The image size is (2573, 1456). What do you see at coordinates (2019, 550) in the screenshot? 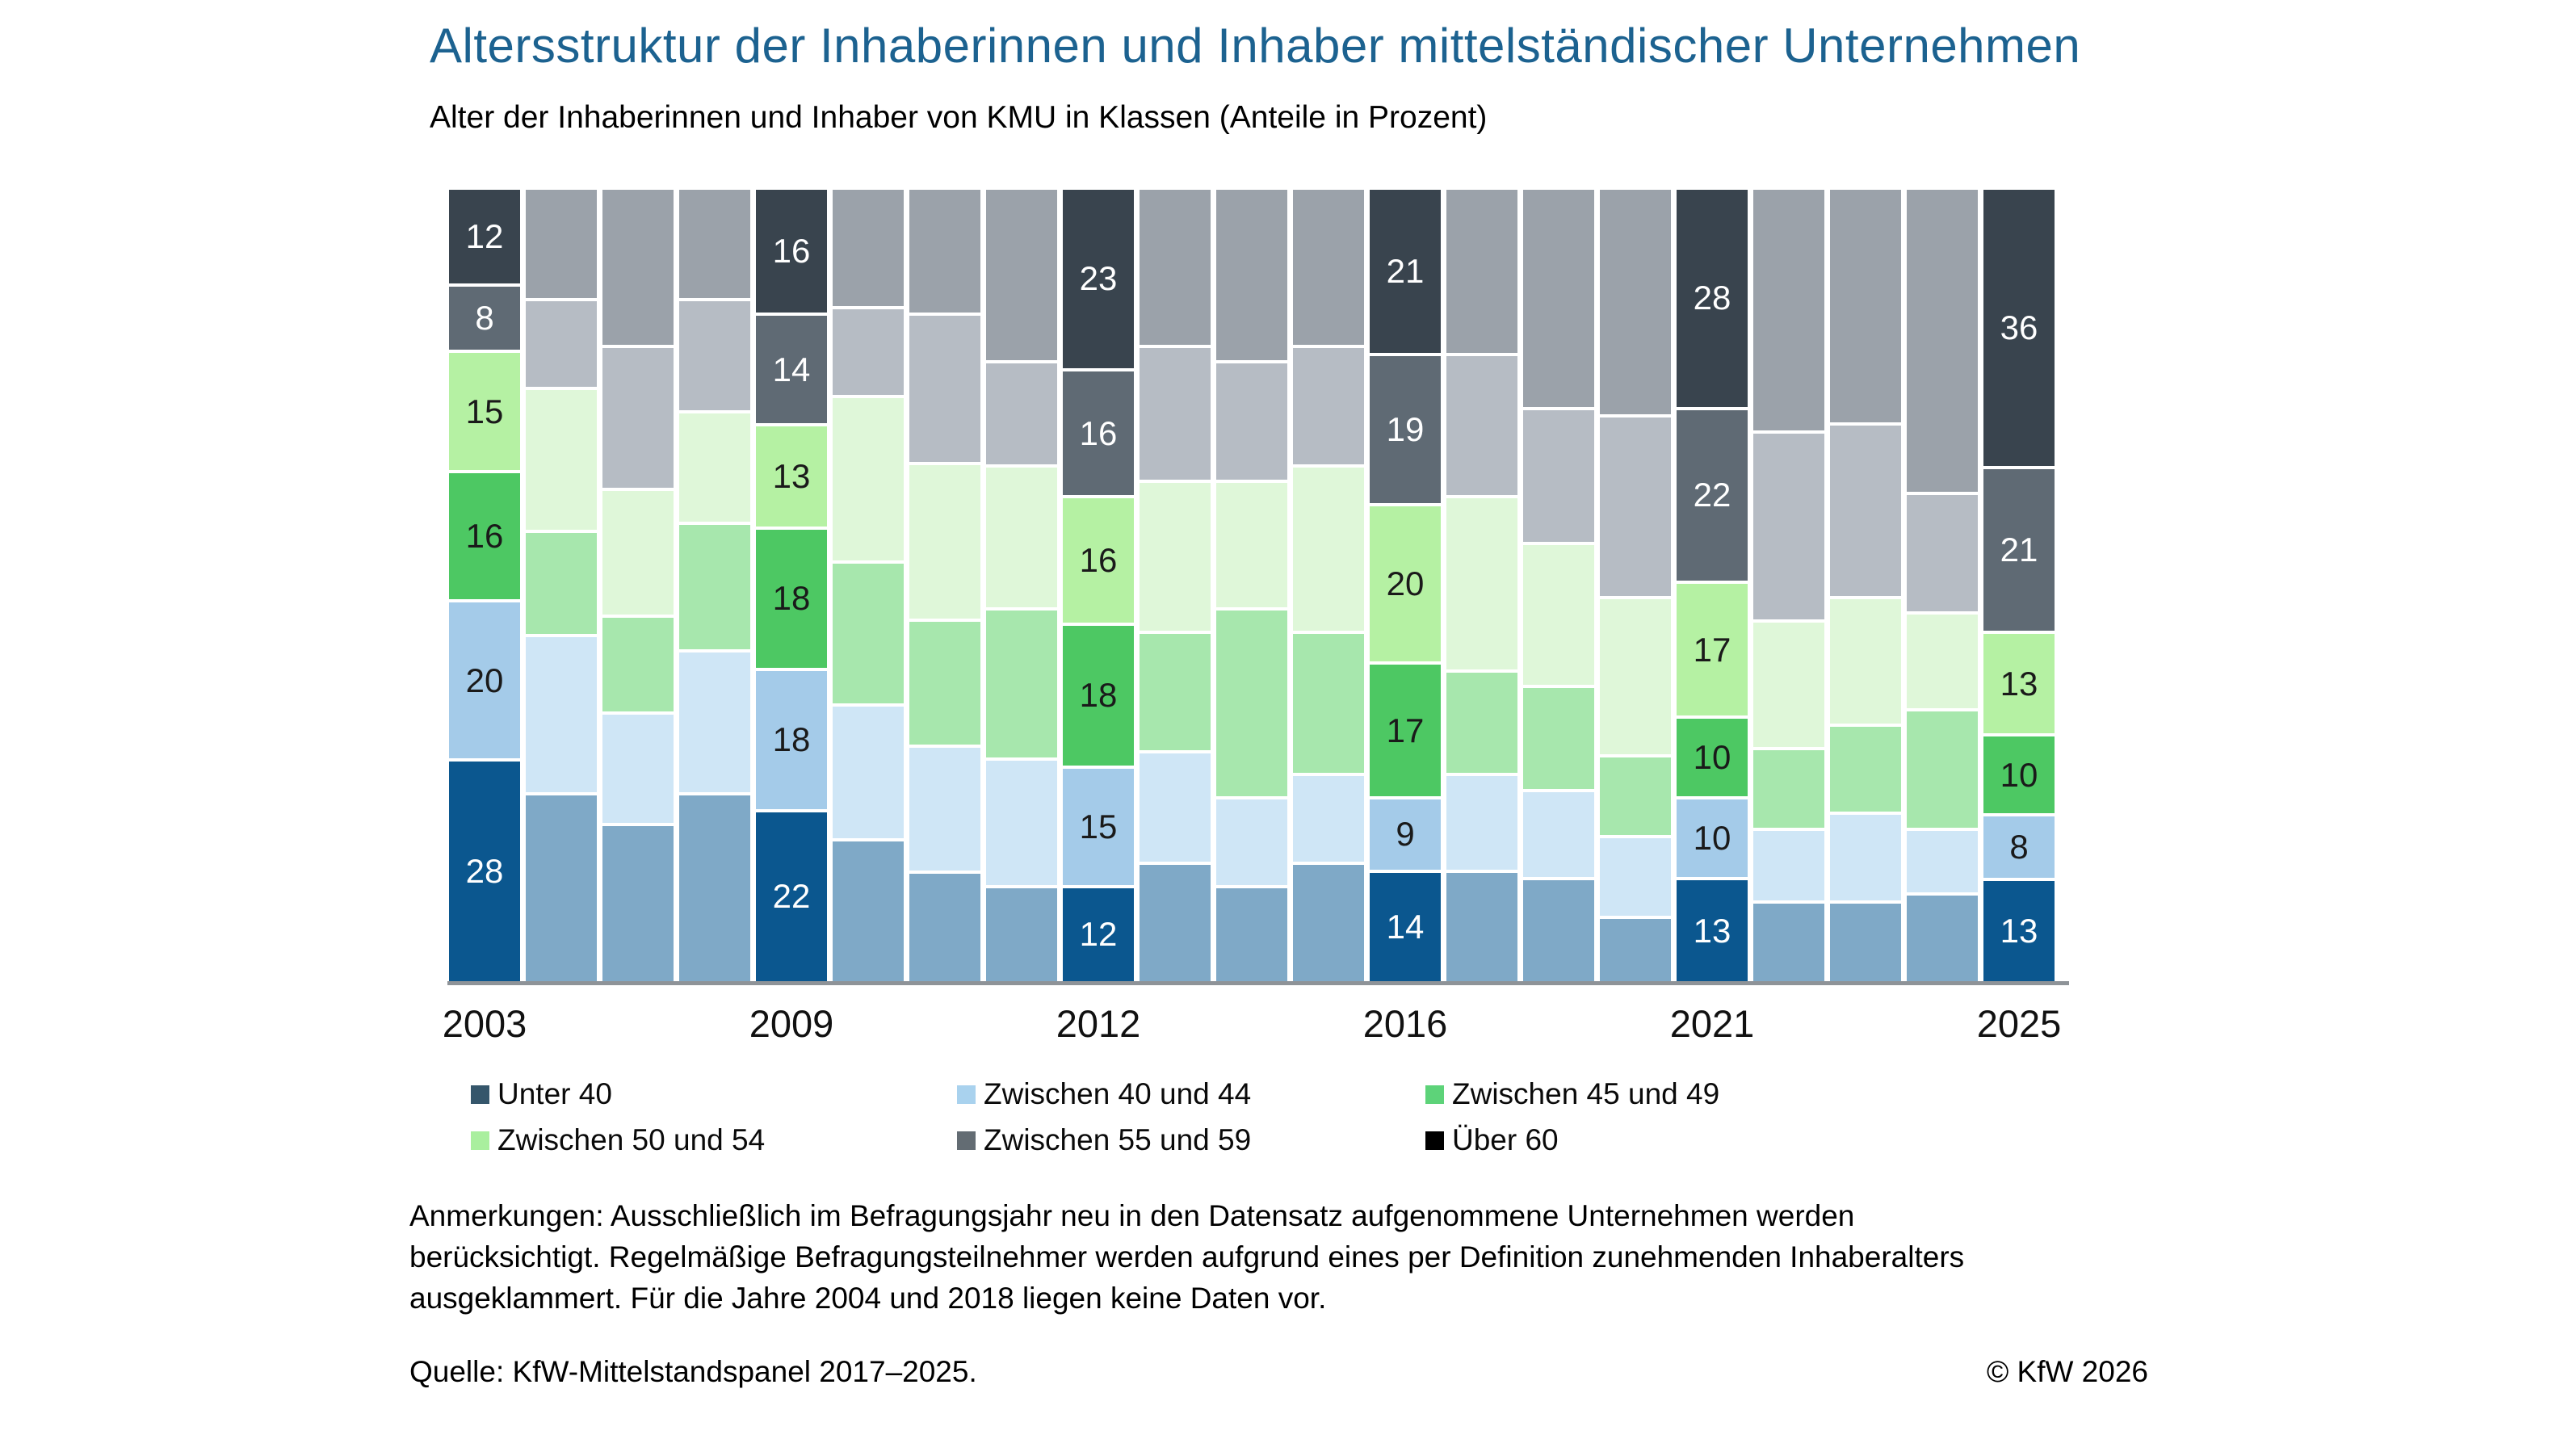
I see `segment-b55_59: 21` at bounding box center [2019, 550].